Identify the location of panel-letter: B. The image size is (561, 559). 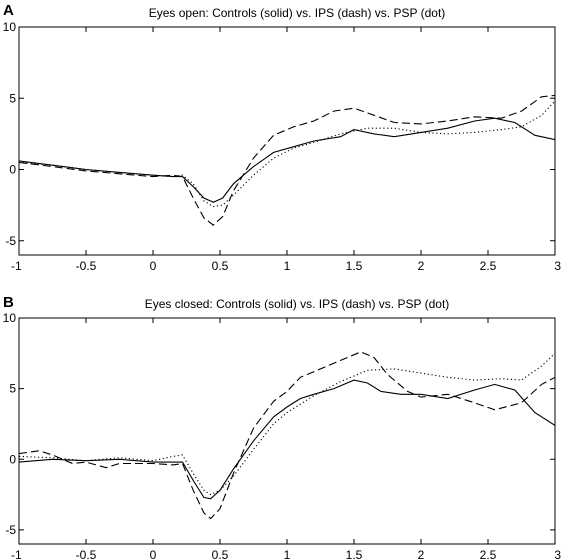
(8, 302).